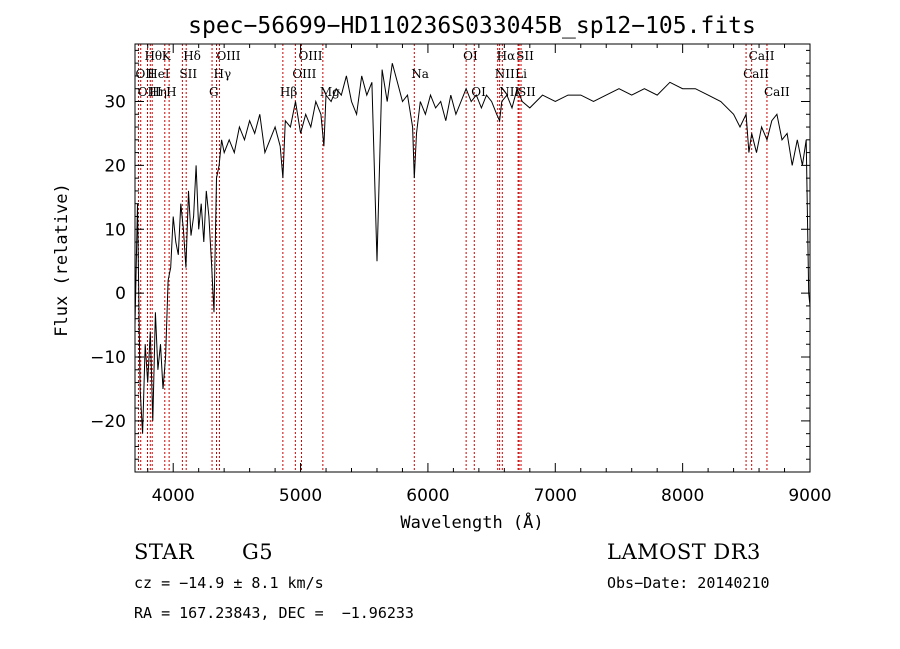 The width and height of the screenshot is (900, 649). What do you see at coordinates (684, 552) in the screenshot?
I see `survey-name: LAMOST DR3` at bounding box center [684, 552].